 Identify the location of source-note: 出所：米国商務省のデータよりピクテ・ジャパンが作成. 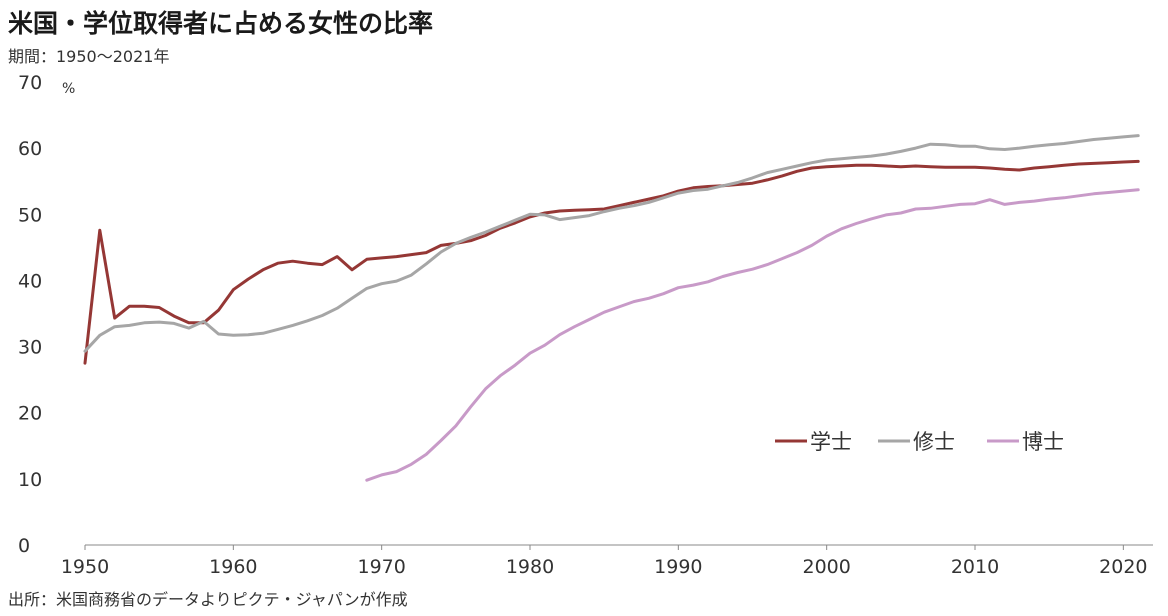
(208, 599).